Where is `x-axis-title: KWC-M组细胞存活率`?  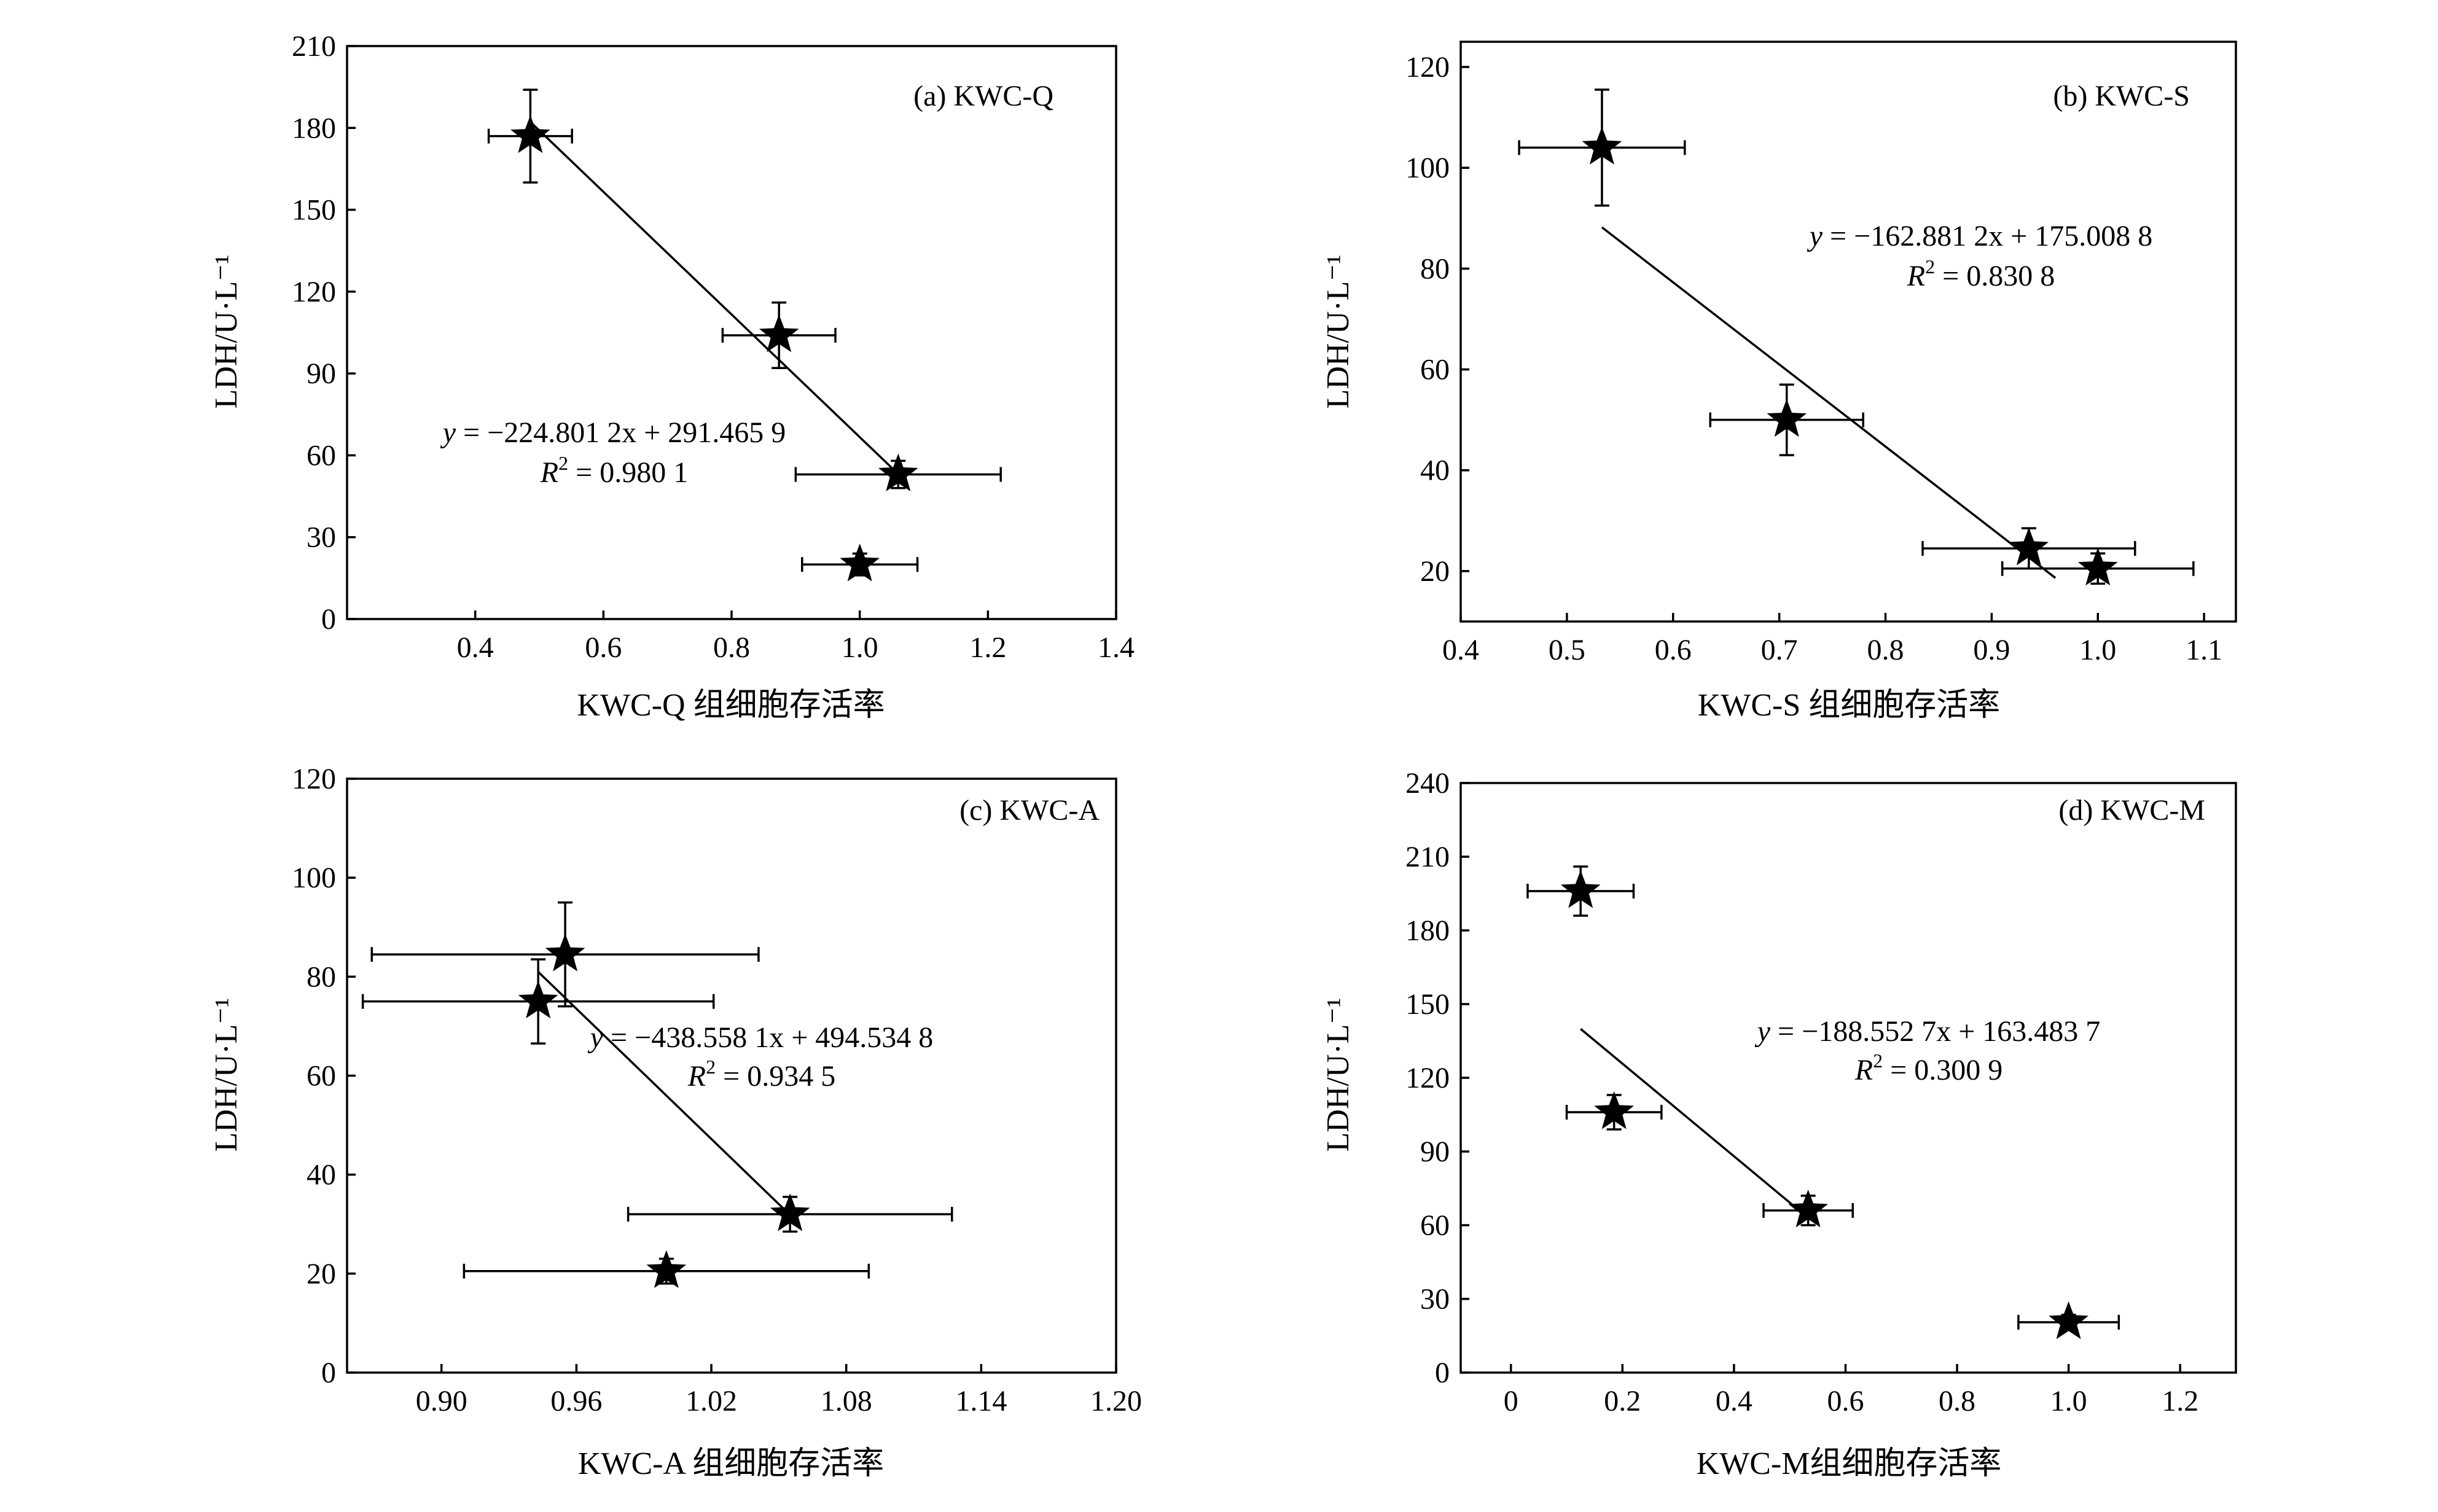 x-axis-title: KWC-M组细胞存活率 is located at coordinates (1849, 1463).